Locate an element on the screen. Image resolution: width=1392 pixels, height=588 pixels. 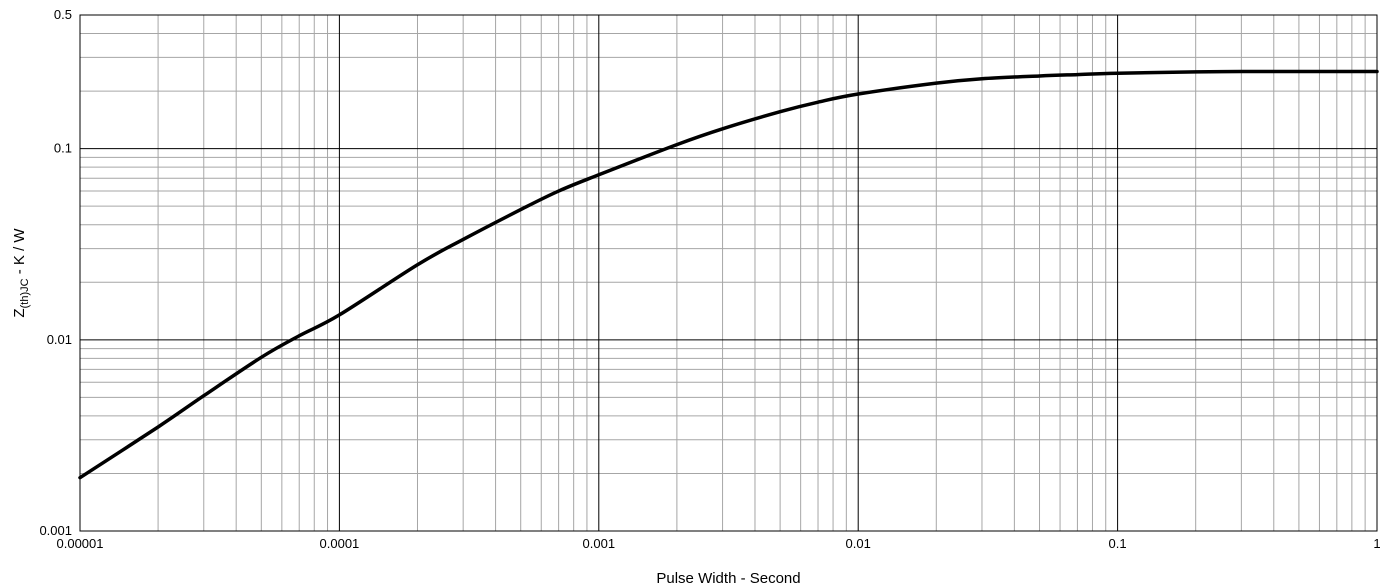
x-tick-label: 0.0001 is located at coordinates (340, 543).